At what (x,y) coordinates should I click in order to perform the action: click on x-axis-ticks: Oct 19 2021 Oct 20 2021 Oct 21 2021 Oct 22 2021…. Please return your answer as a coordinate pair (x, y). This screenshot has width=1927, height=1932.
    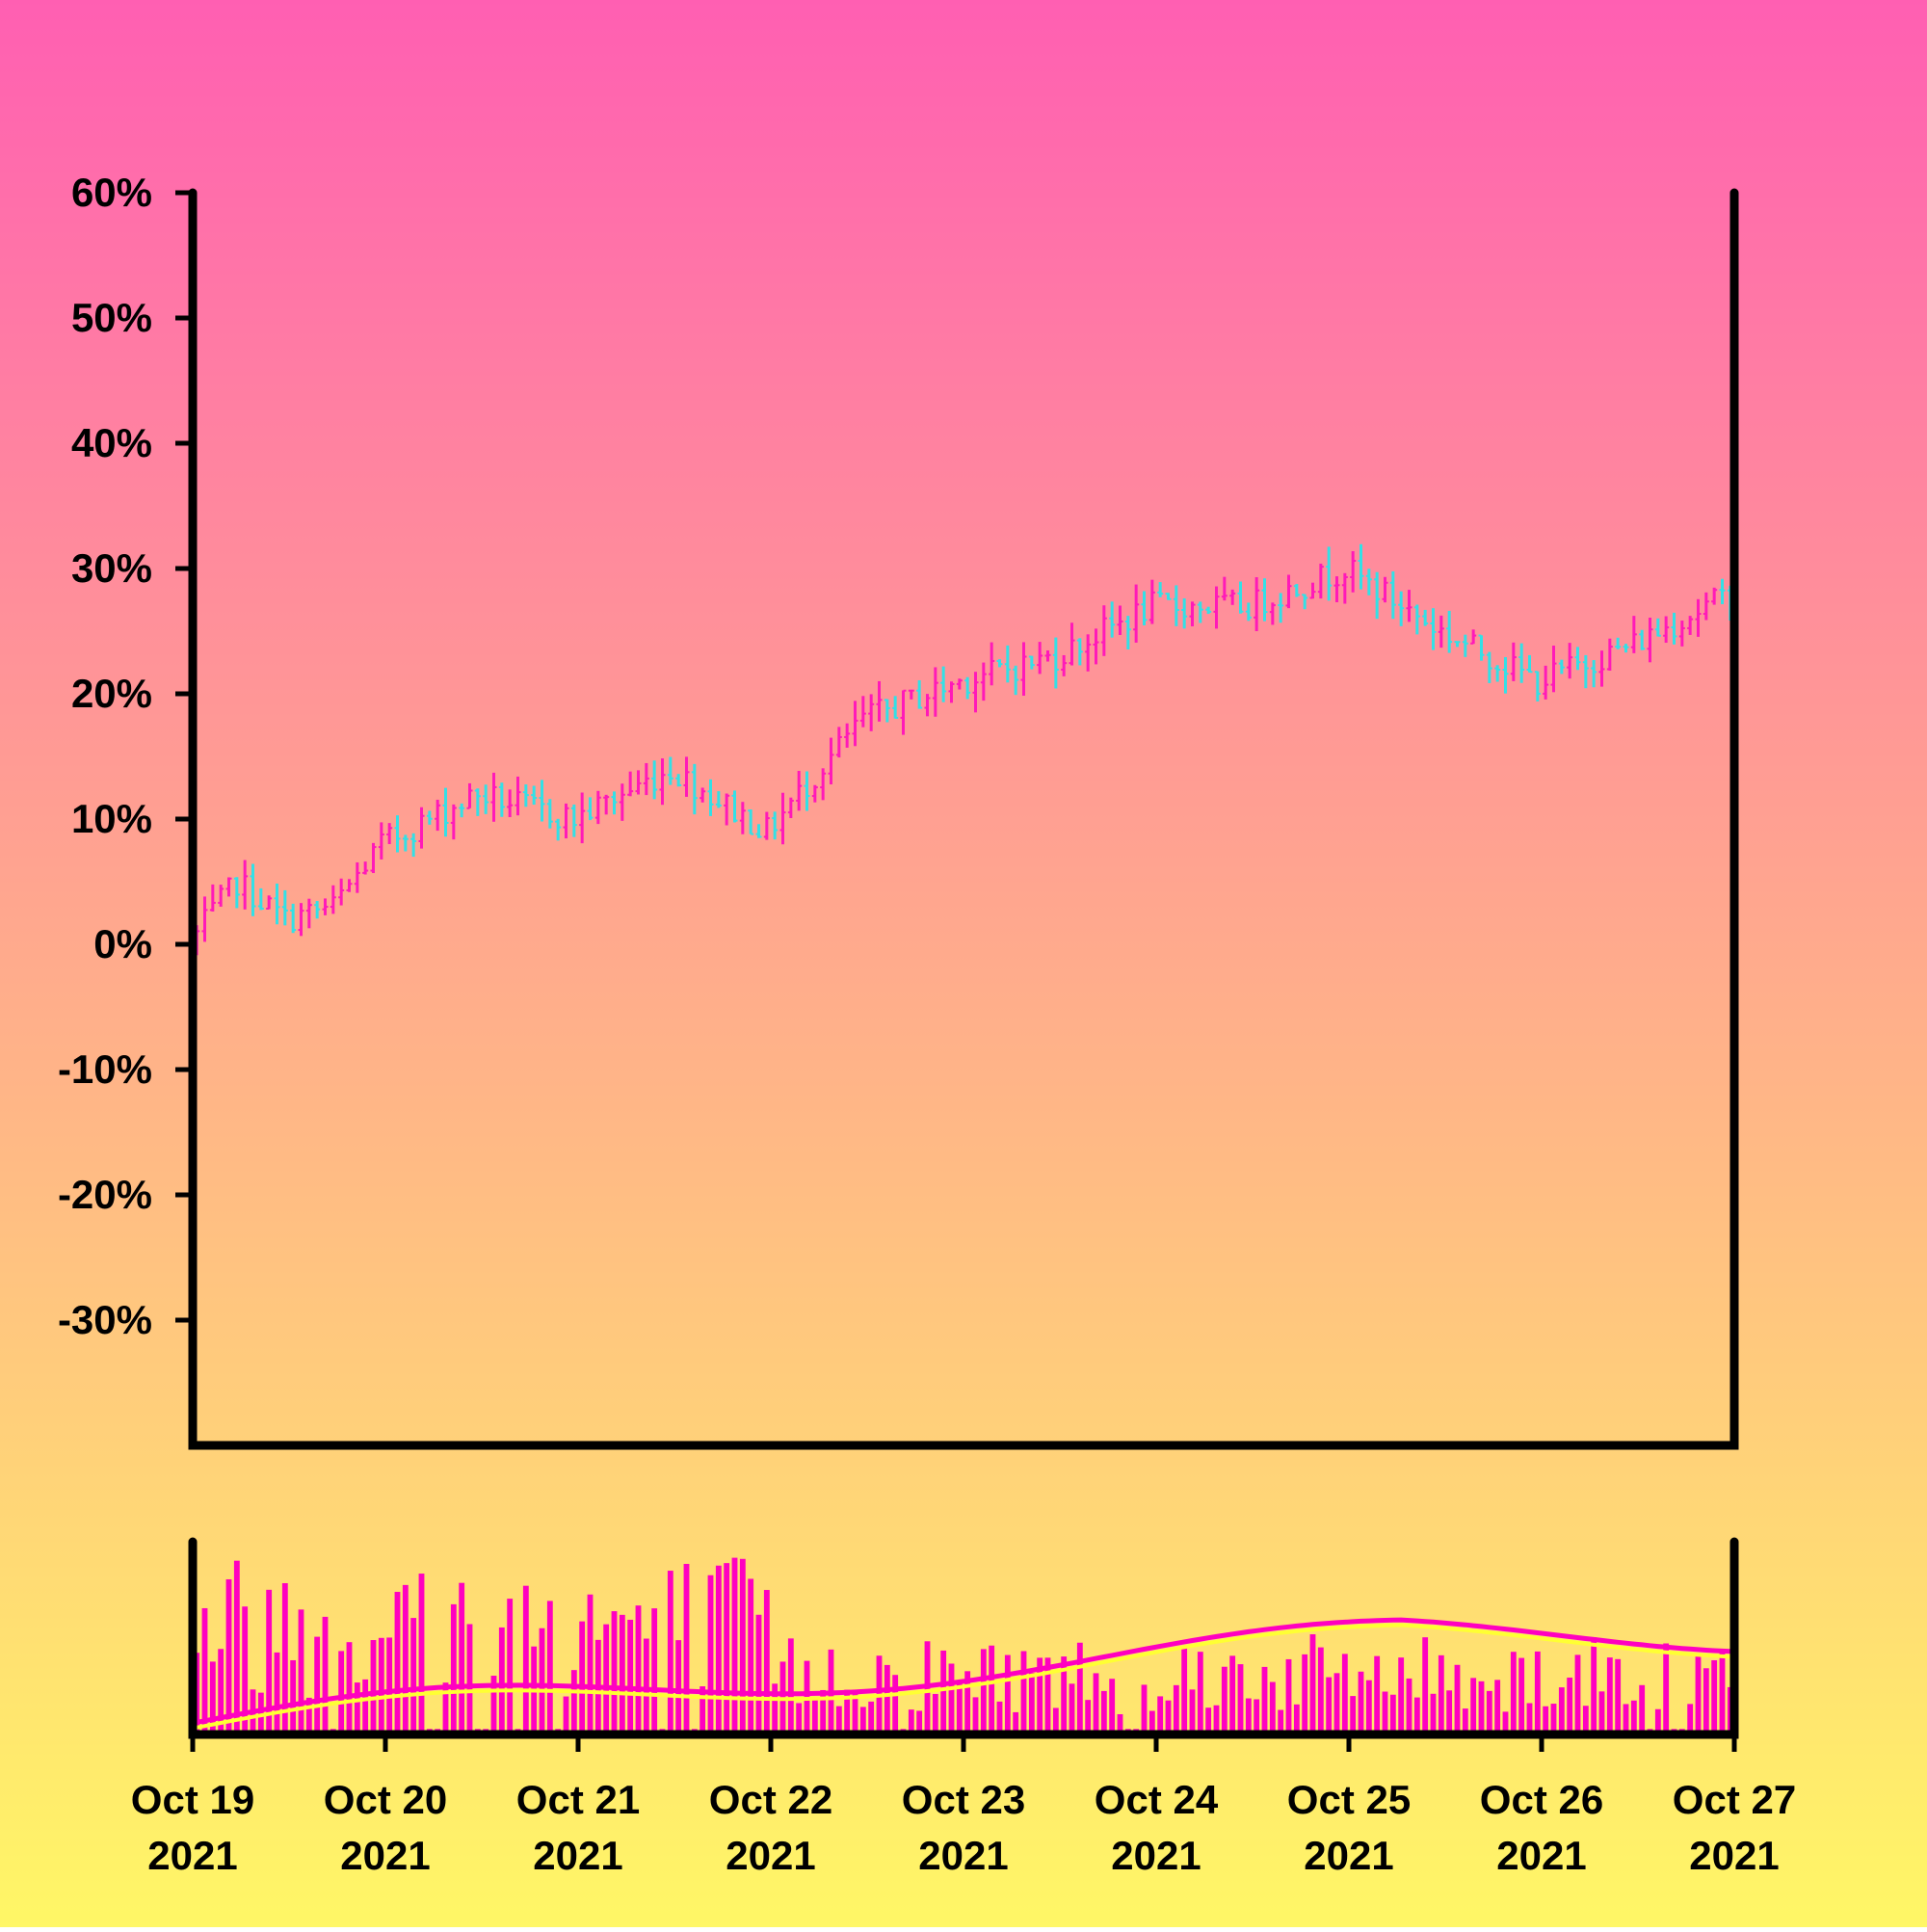
    Looking at the image, I should click on (963, 1806).